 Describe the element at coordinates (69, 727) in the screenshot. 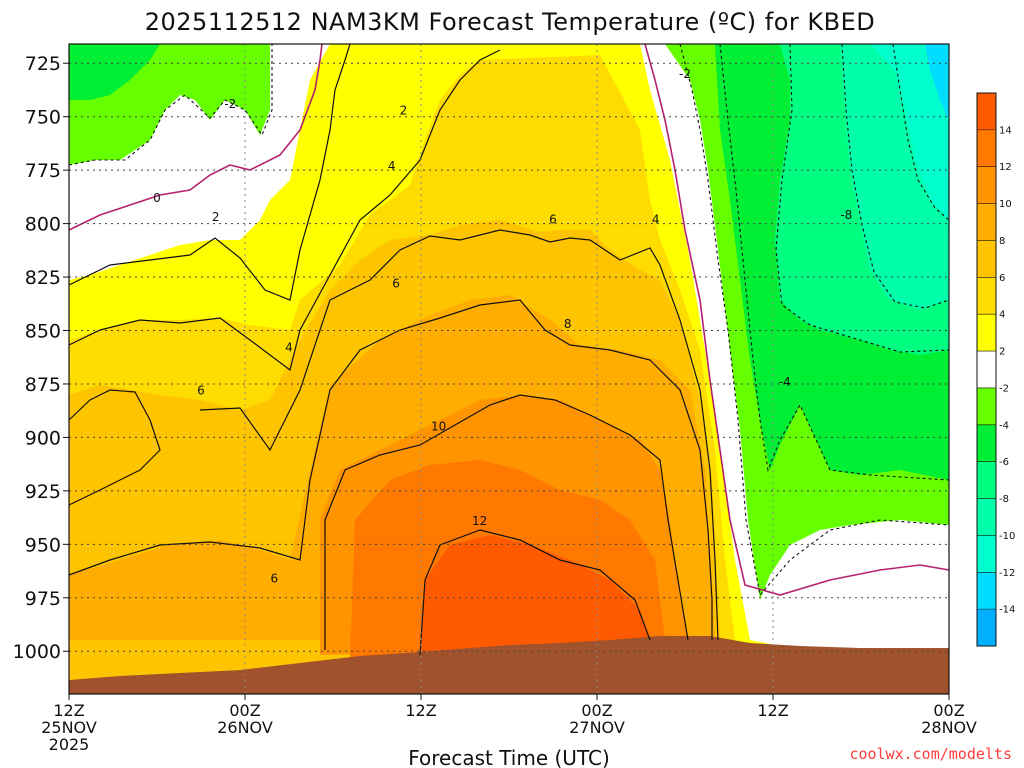

I see `x-tick-label: 25NOV` at that location.